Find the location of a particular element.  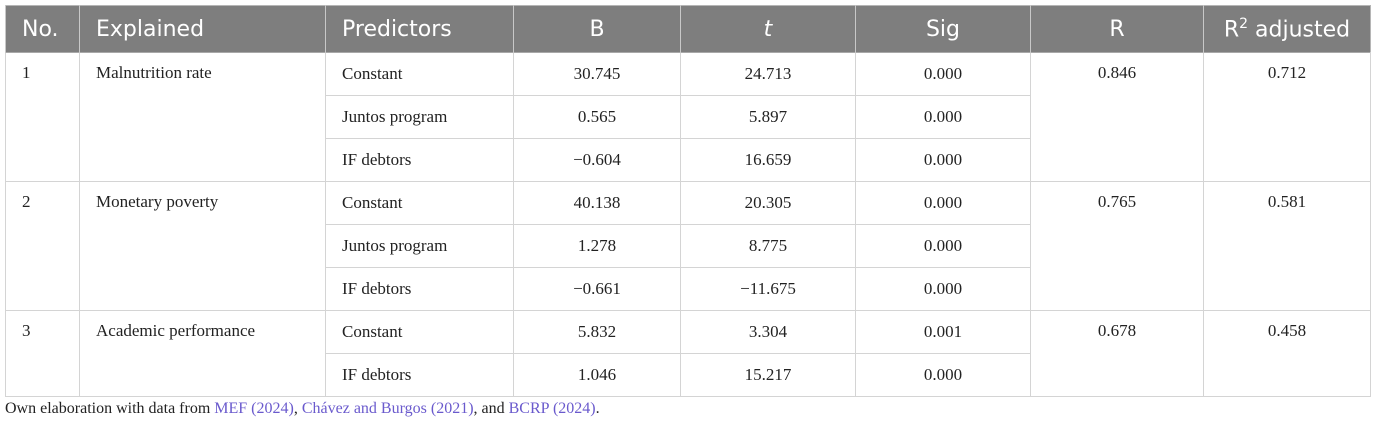

citation-link: Chávez and Burgos (2021) is located at coordinates (387, 408).